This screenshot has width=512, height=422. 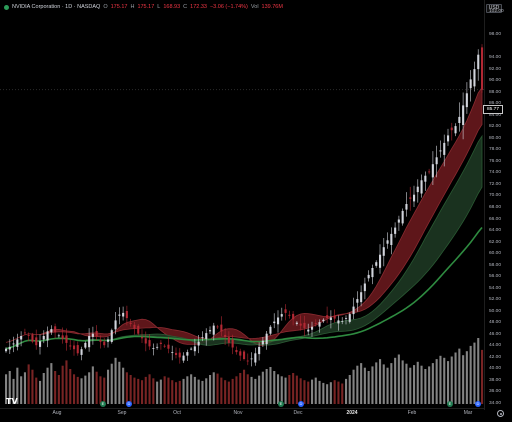 I want to click on time-tick-label: Aug, so click(x=57, y=413).